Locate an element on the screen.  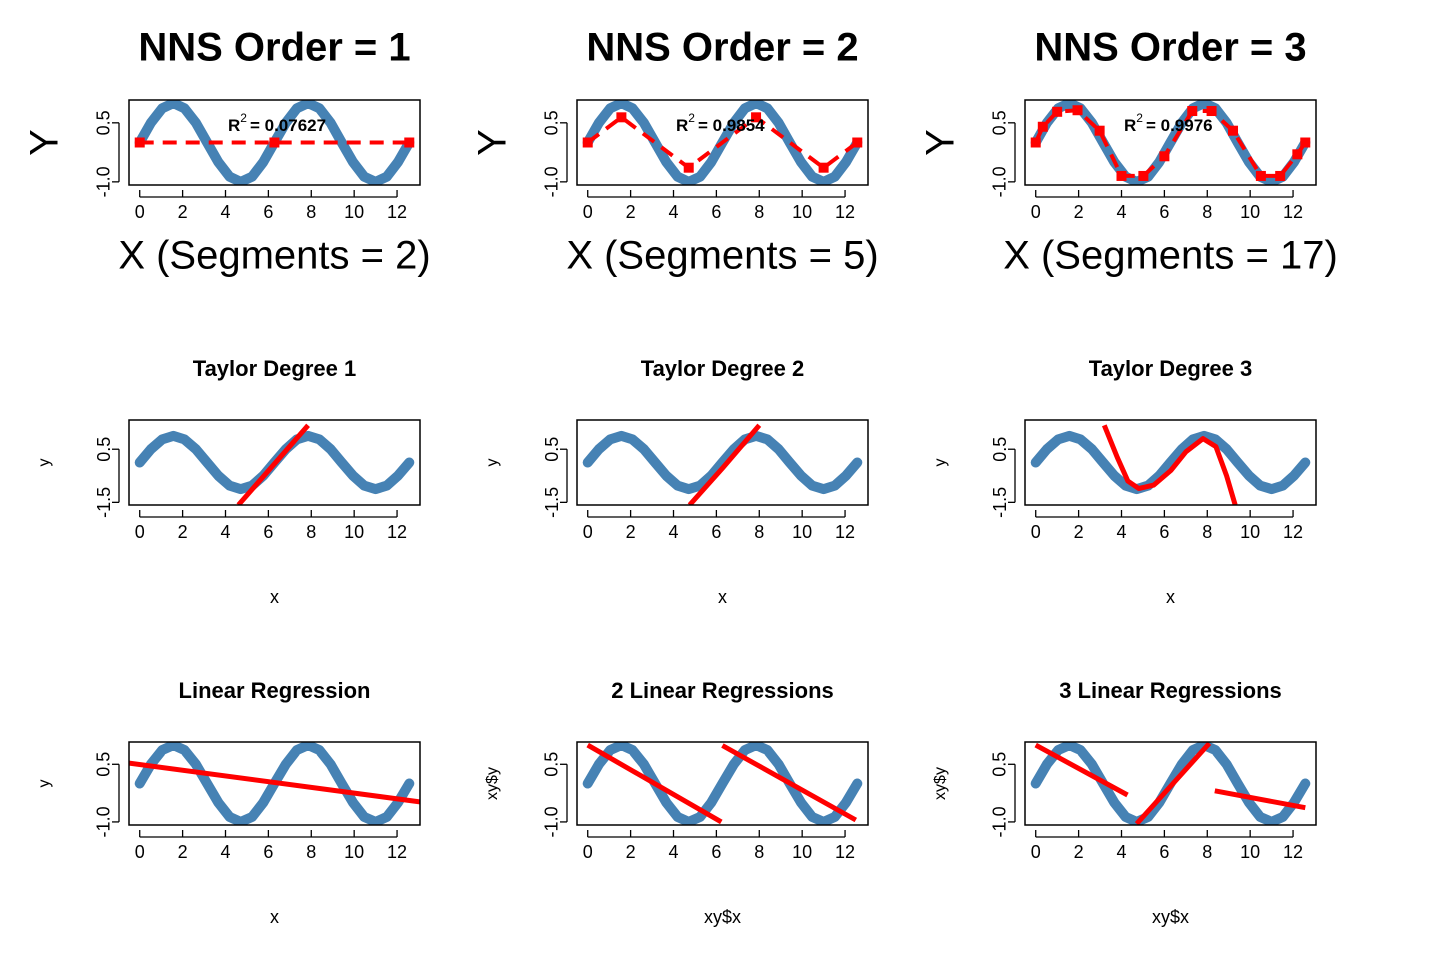
x-axis-label: X (Segments = 2) is located at coordinates (274, 256).